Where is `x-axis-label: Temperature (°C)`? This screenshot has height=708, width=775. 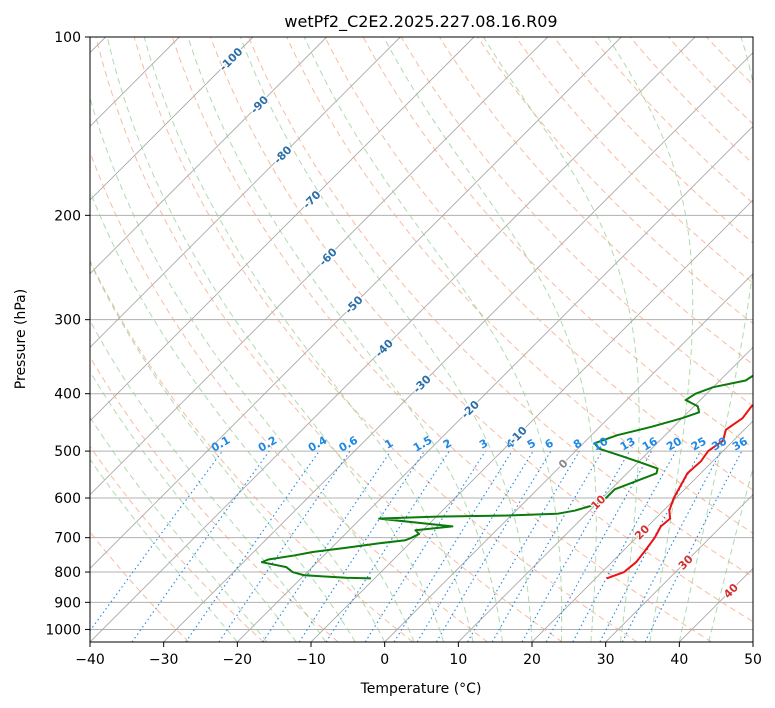
x-axis-label: Temperature (°C) is located at coordinates (421, 689).